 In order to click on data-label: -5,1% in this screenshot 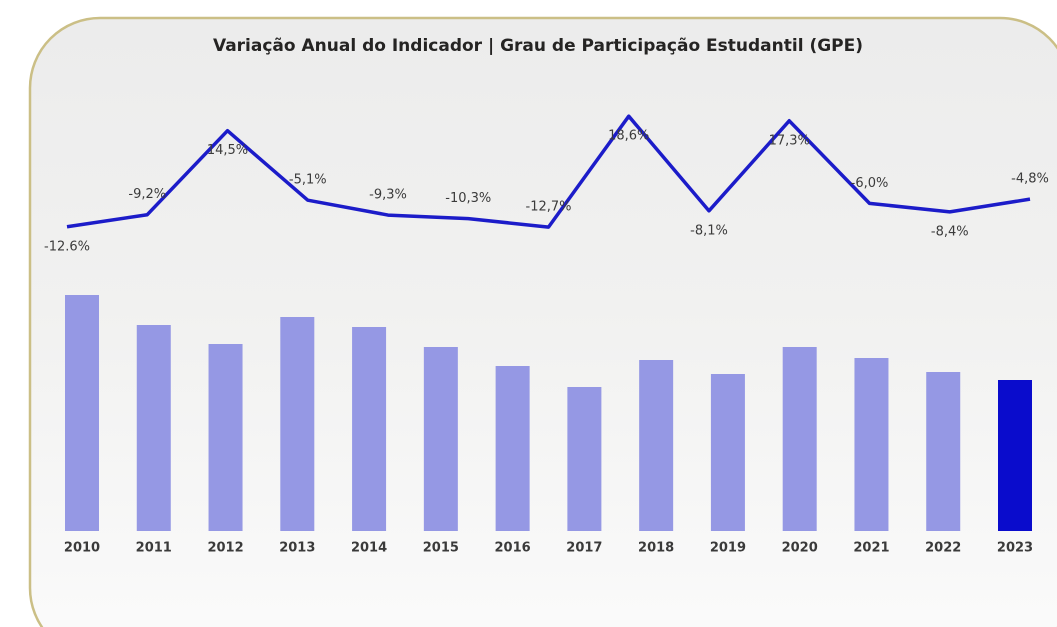, I will do `click(308, 180)`.